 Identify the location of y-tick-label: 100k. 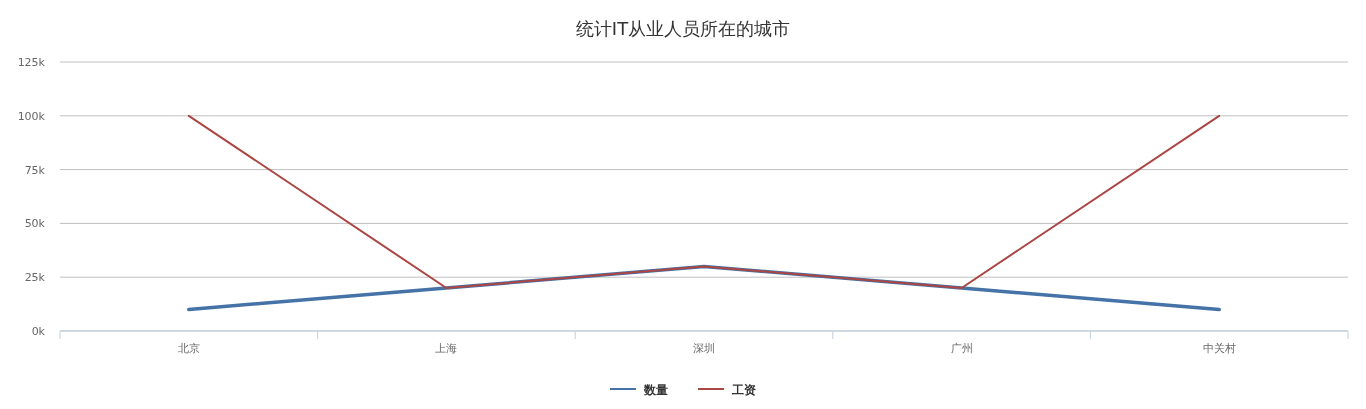
(31, 116).